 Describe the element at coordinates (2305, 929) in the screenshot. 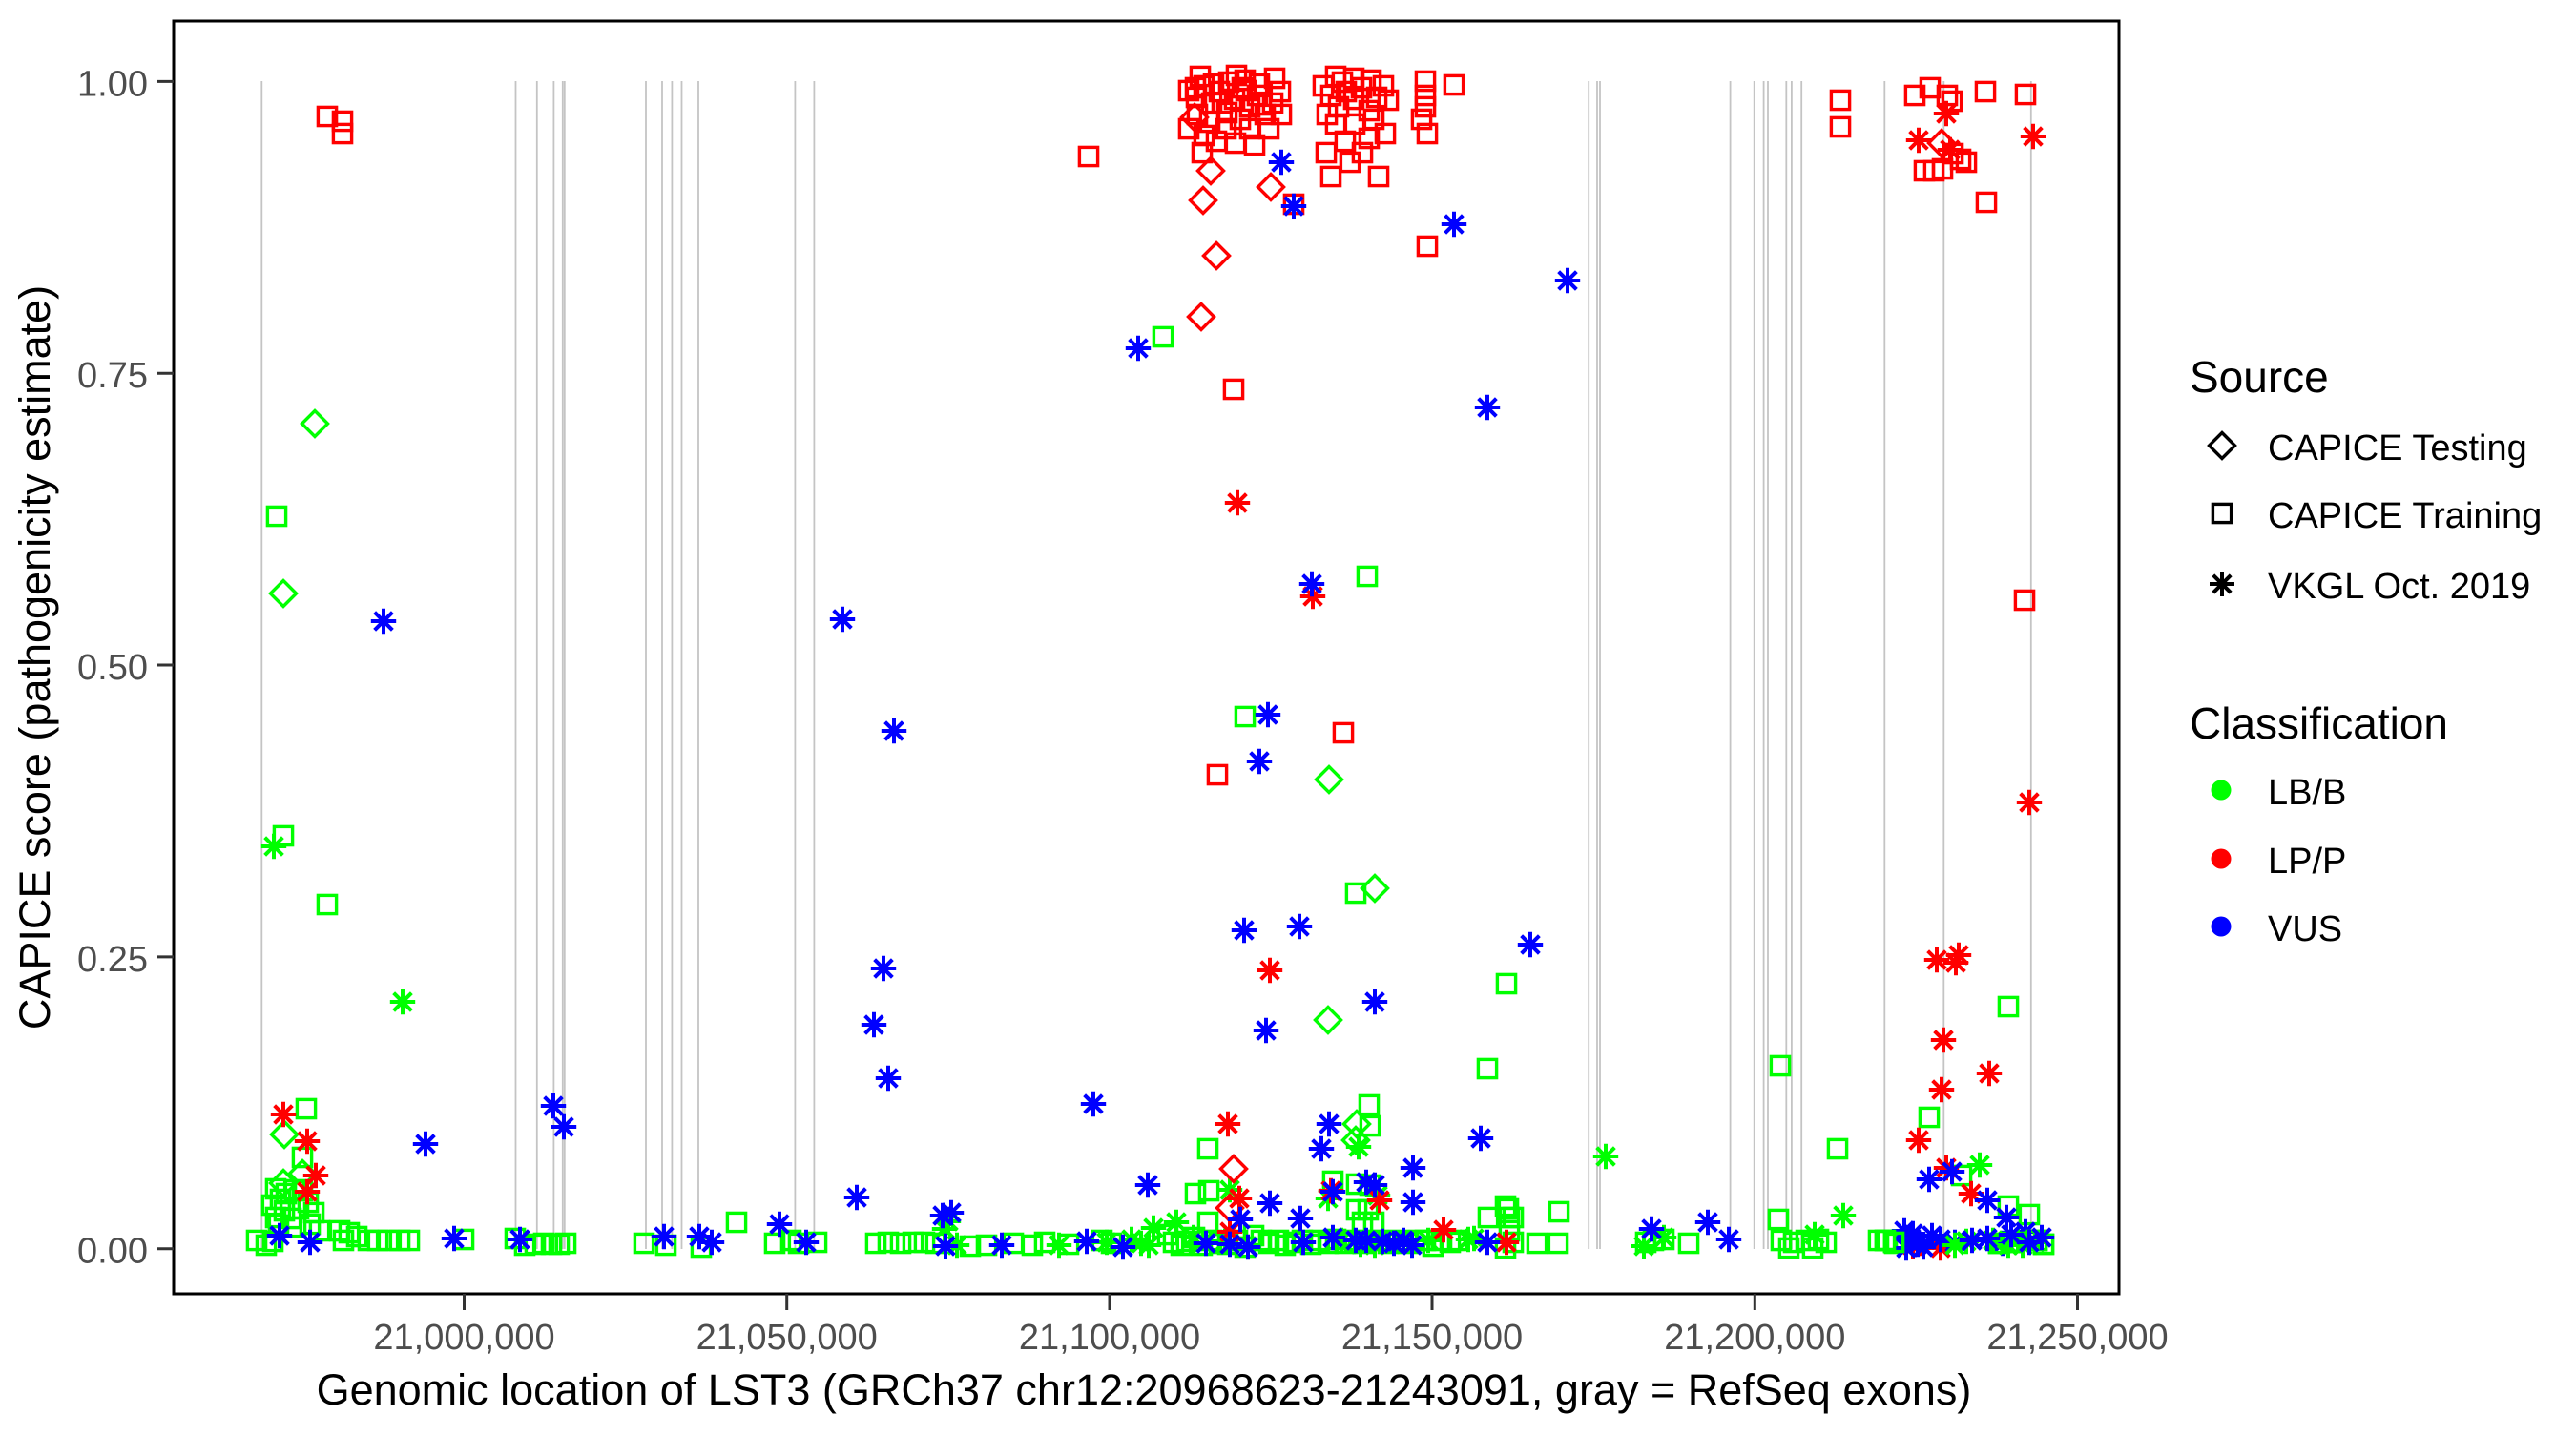

I see `svg-text: VUS` at that location.